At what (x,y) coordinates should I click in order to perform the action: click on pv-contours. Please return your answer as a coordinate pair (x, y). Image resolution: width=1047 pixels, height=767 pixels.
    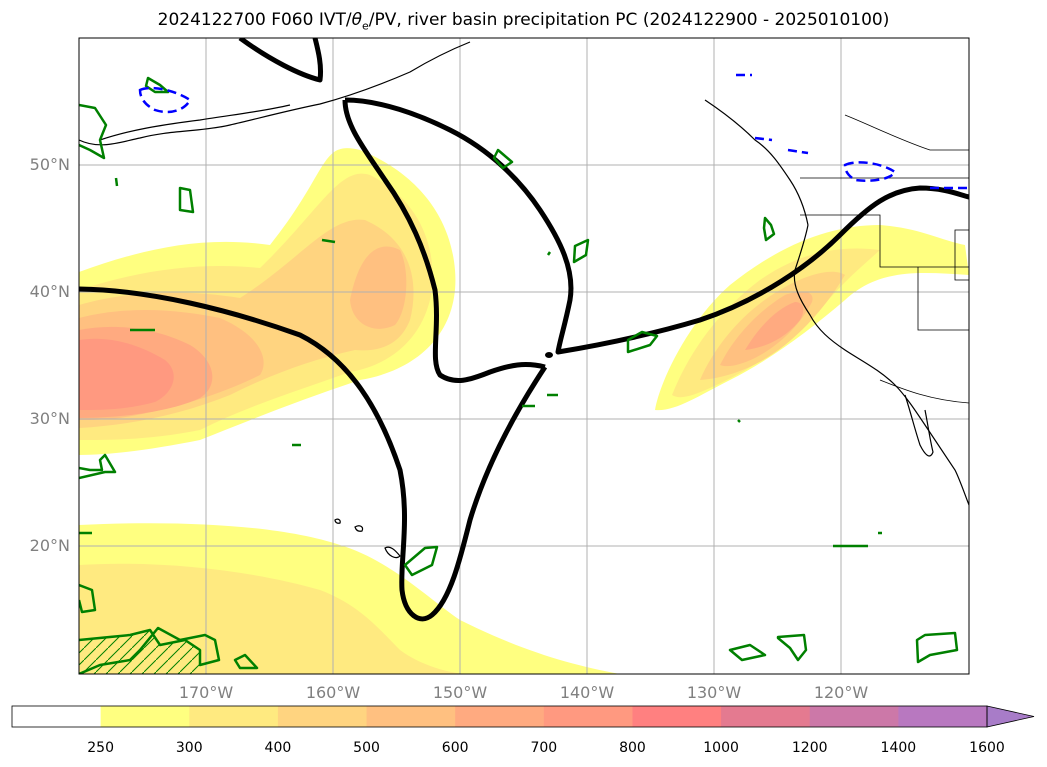
    Looking at the image, I should click on (553, 131).